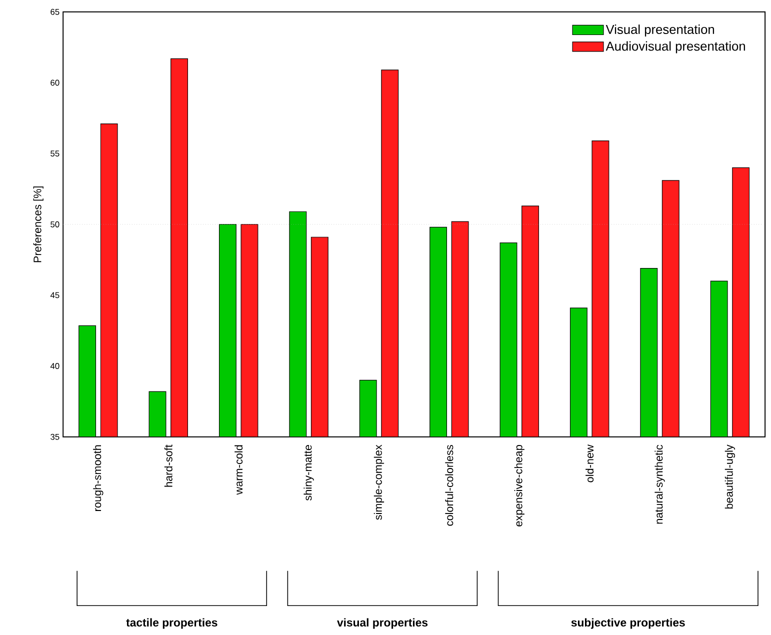  Describe the element at coordinates (55, 365) in the screenshot. I see `y-tick-label: 40` at that location.